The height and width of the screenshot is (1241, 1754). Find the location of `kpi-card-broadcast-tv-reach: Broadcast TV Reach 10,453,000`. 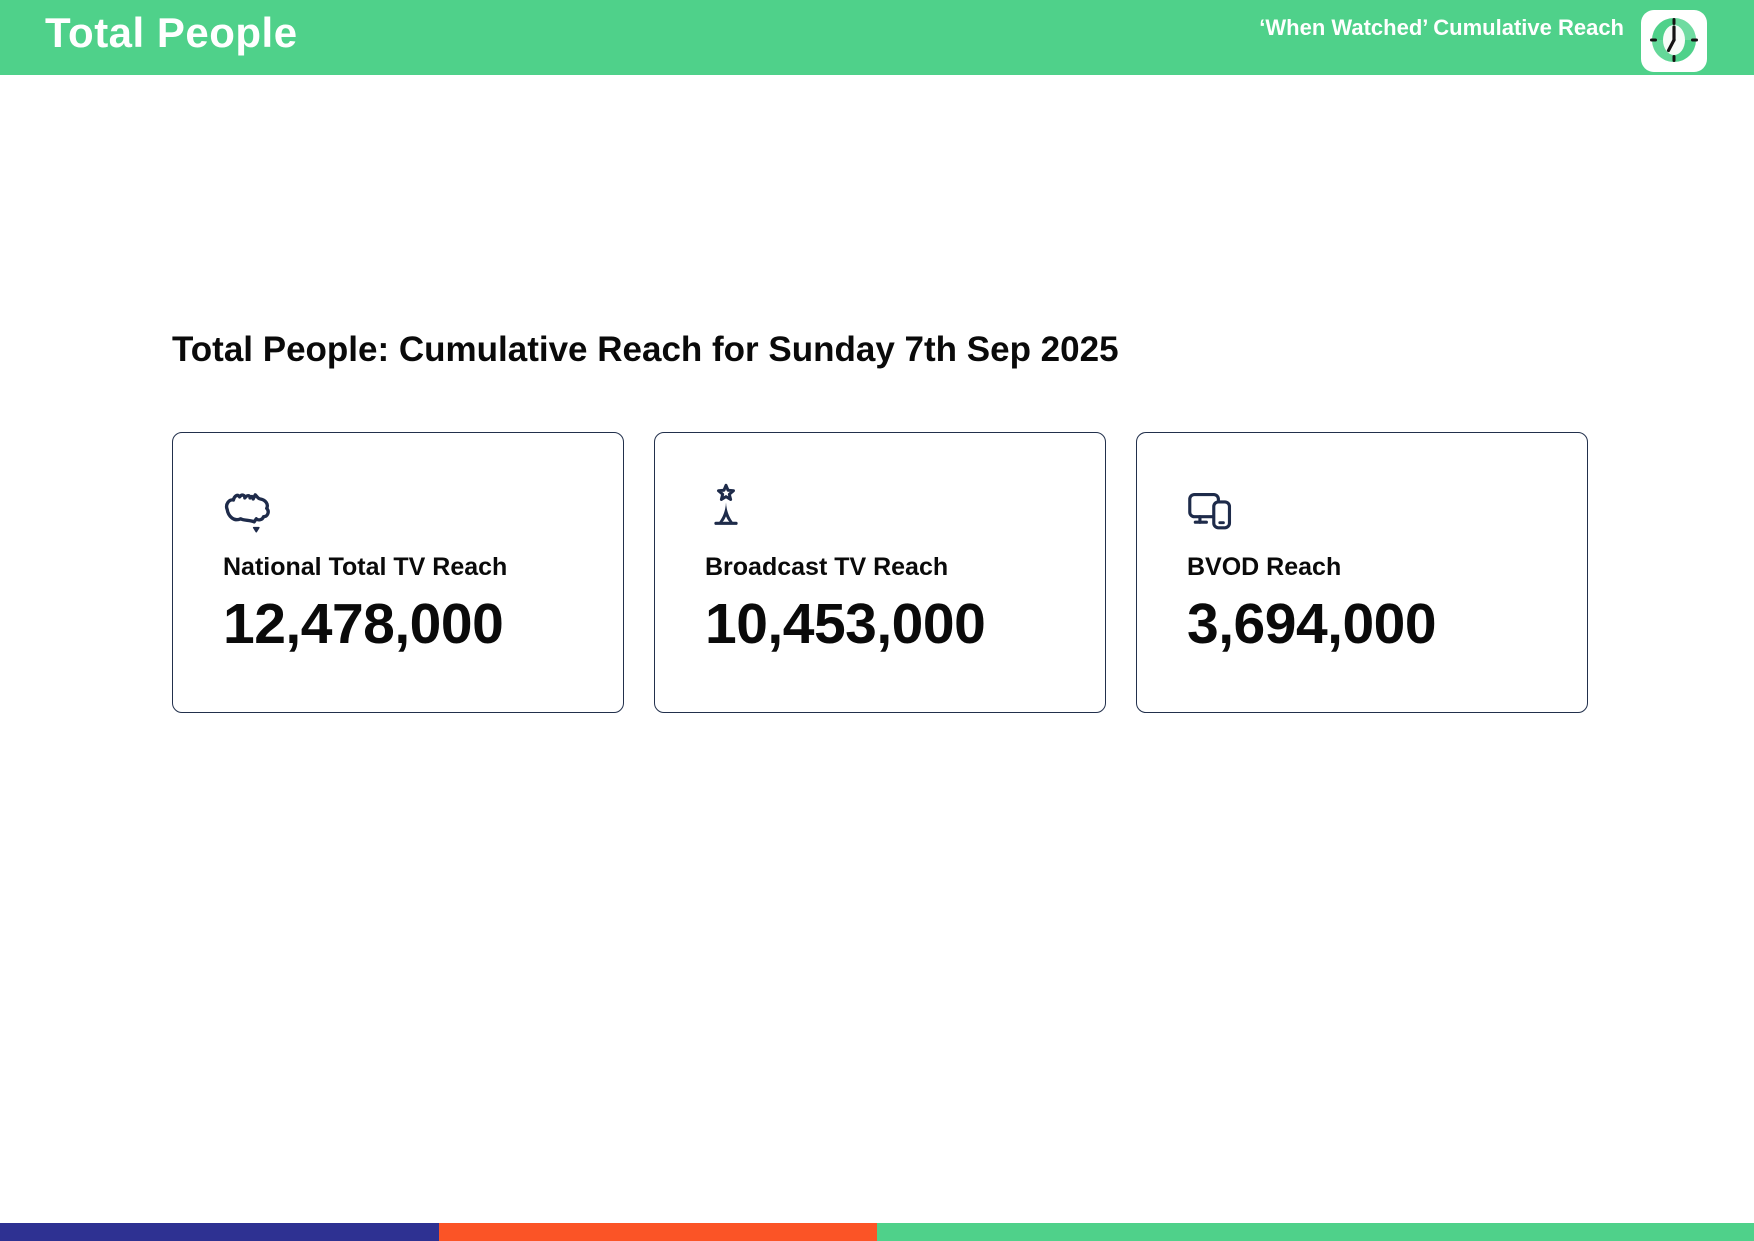

kpi-card-broadcast-tv-reach: Broadcast TV Reach 10,453,000 is located at coordinates (880, 572).